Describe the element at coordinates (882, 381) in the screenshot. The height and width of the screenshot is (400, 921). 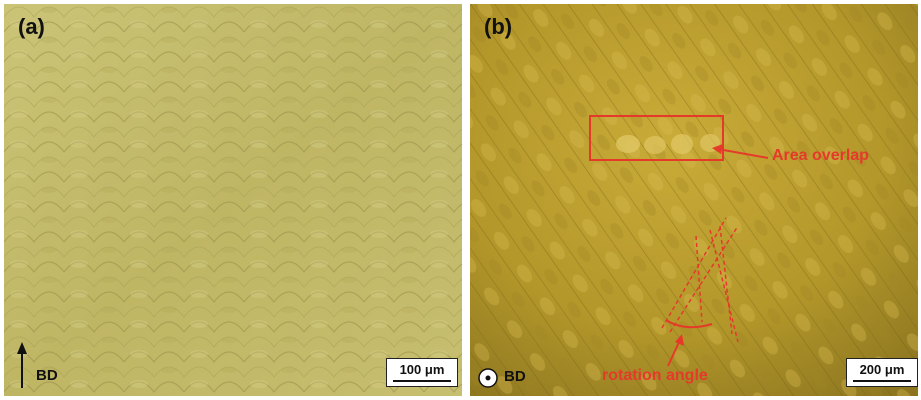
I see `panel-b-scale-bar-line` at that location.